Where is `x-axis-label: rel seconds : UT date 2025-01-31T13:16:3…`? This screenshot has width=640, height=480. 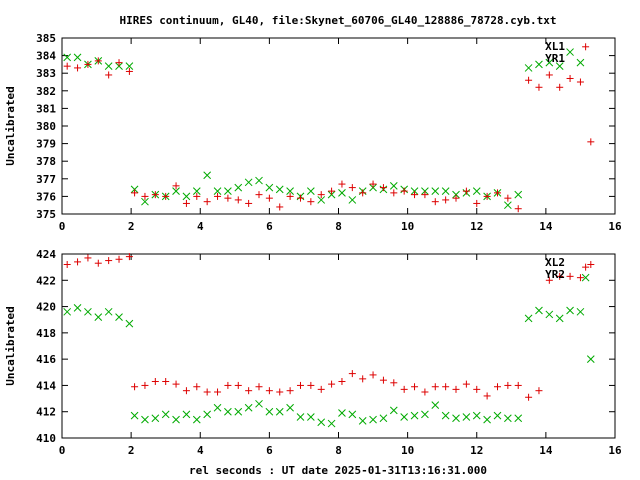
x-axis-label: rel seconds : UT date 2025-01-31T13:16:3… is located at coordinates (338, 470).